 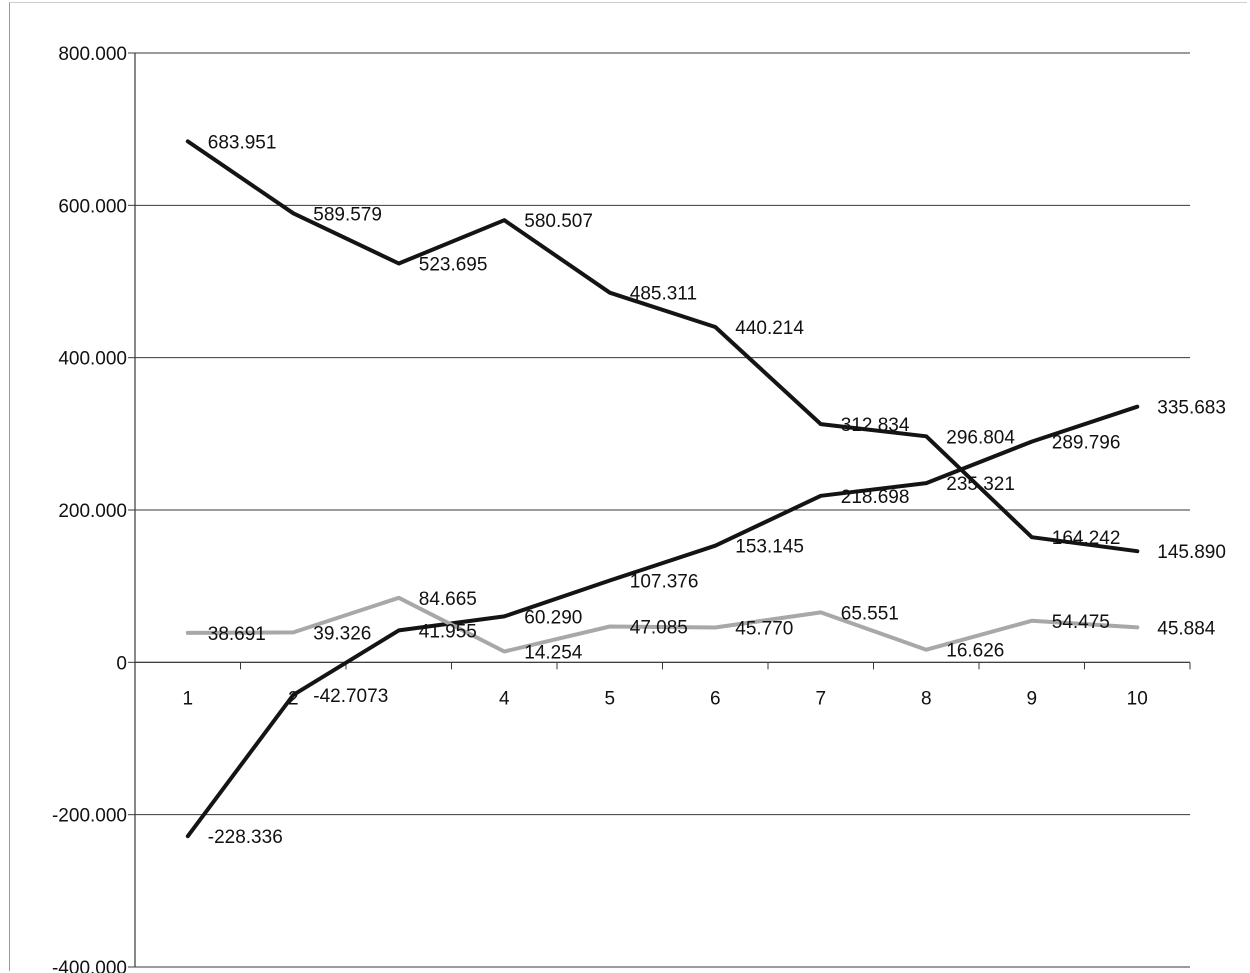 I want to click on y-tick-label: 600.000, so click(x=92, y=206).